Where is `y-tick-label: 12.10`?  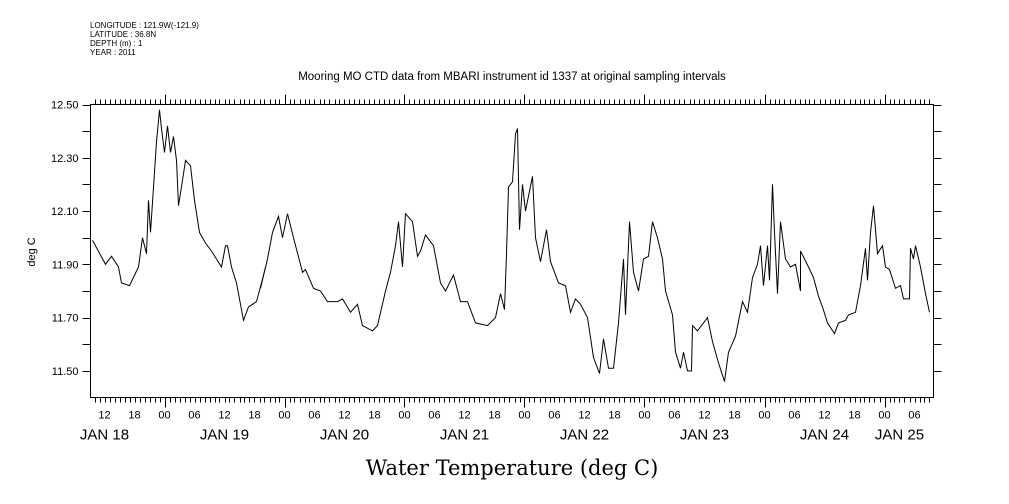
y-tick-label: 12.10 is located at coordinates (65, 212).